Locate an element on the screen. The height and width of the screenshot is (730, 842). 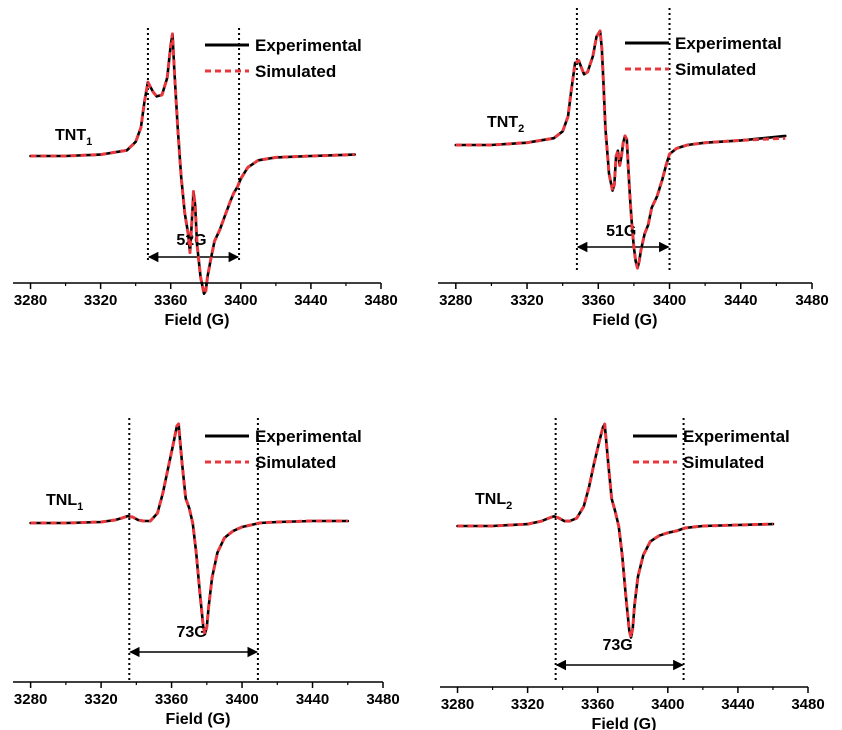
sample-label: TNT2 is located at coordinates (505, 124).